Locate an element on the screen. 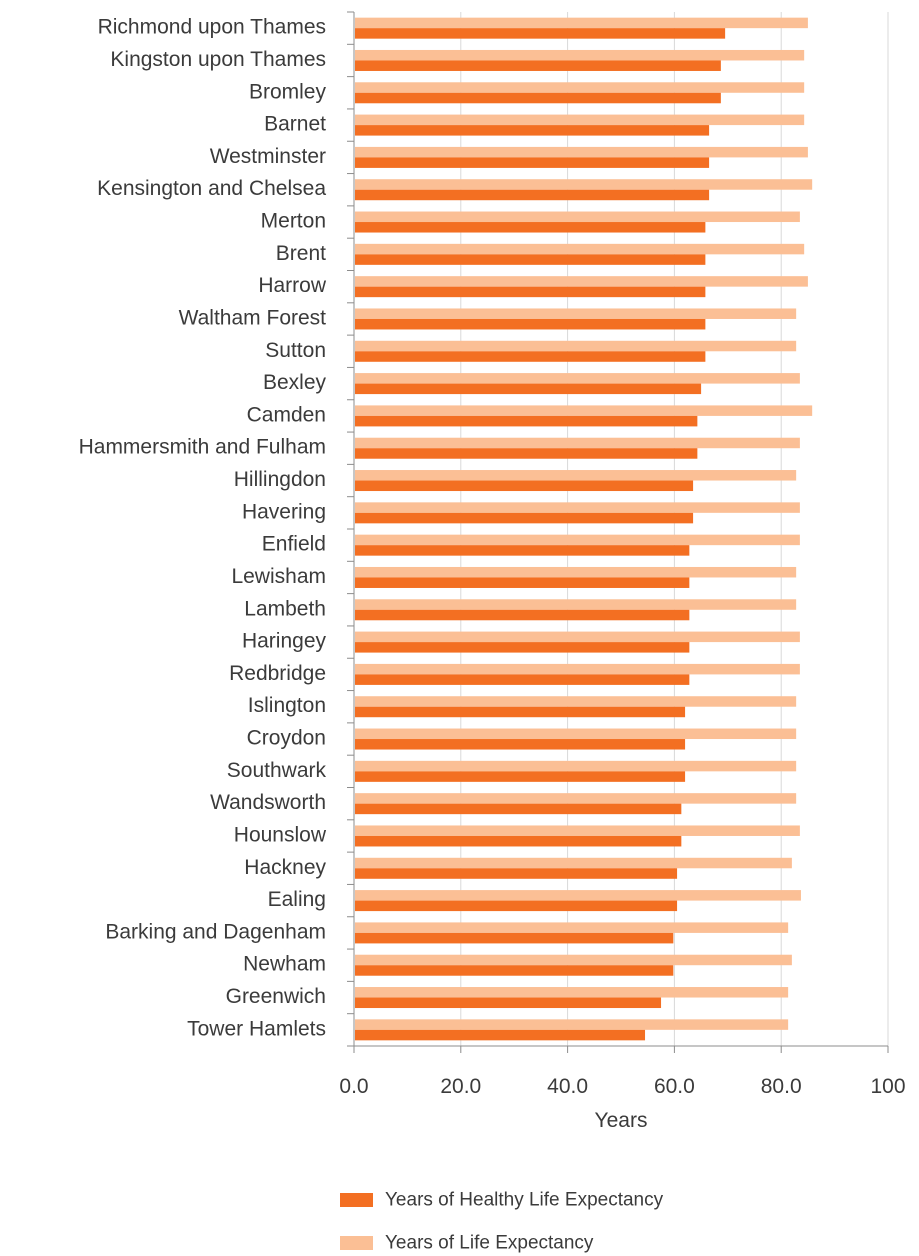  category-label: Islington is located at coordinates (287, 705).